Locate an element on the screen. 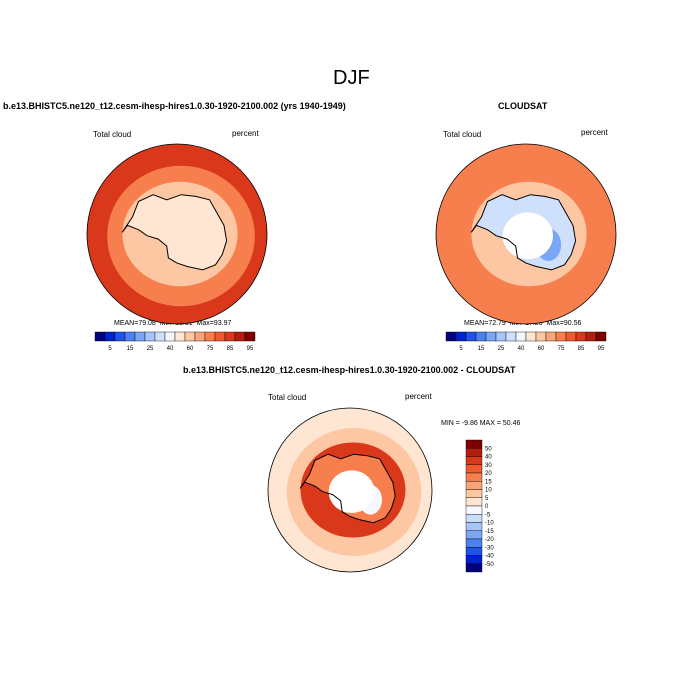 This screenshot has height=700, width=700. panel1-colorbar-tick: 40 is located at coordinates (170, 349).